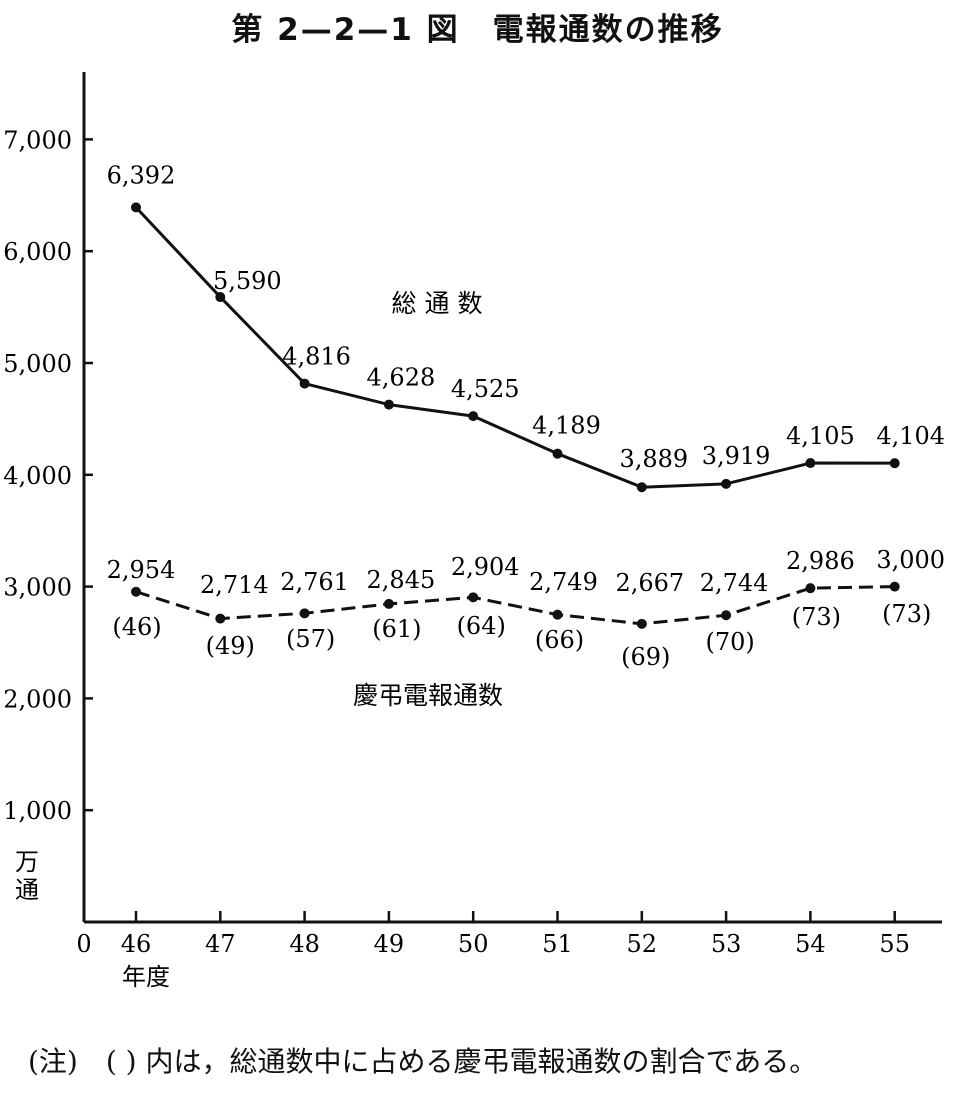 The width and height of the screenshot is (955, 1093). I want to click on x-tick-label: 49, so click(389, 944).